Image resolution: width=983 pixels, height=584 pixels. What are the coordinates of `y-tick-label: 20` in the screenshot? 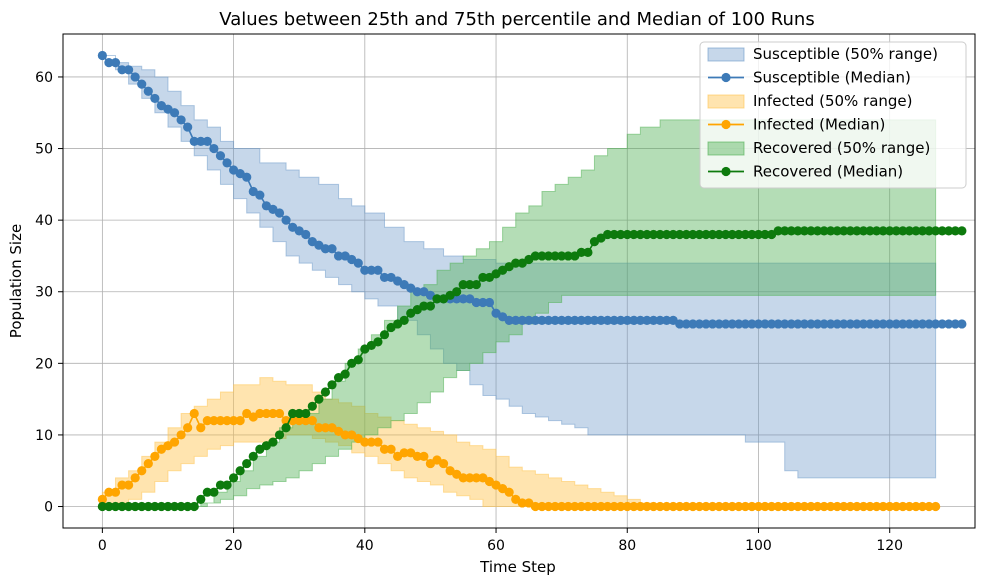 It's located at (44, 364).